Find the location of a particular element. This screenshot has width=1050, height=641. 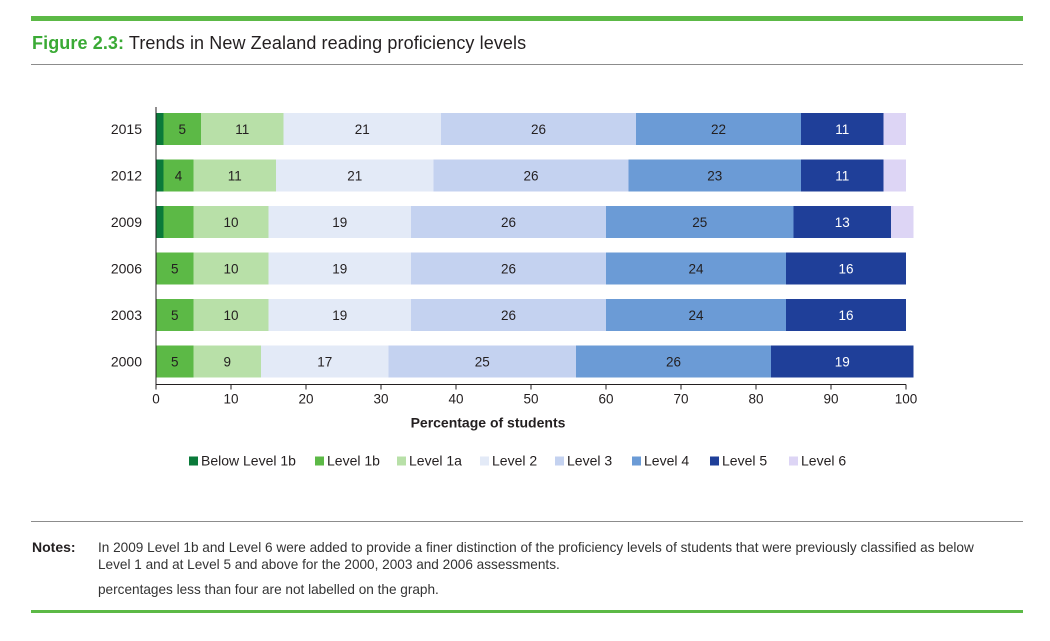

legend-label: Level 6 is located at coordinates (823, 461).